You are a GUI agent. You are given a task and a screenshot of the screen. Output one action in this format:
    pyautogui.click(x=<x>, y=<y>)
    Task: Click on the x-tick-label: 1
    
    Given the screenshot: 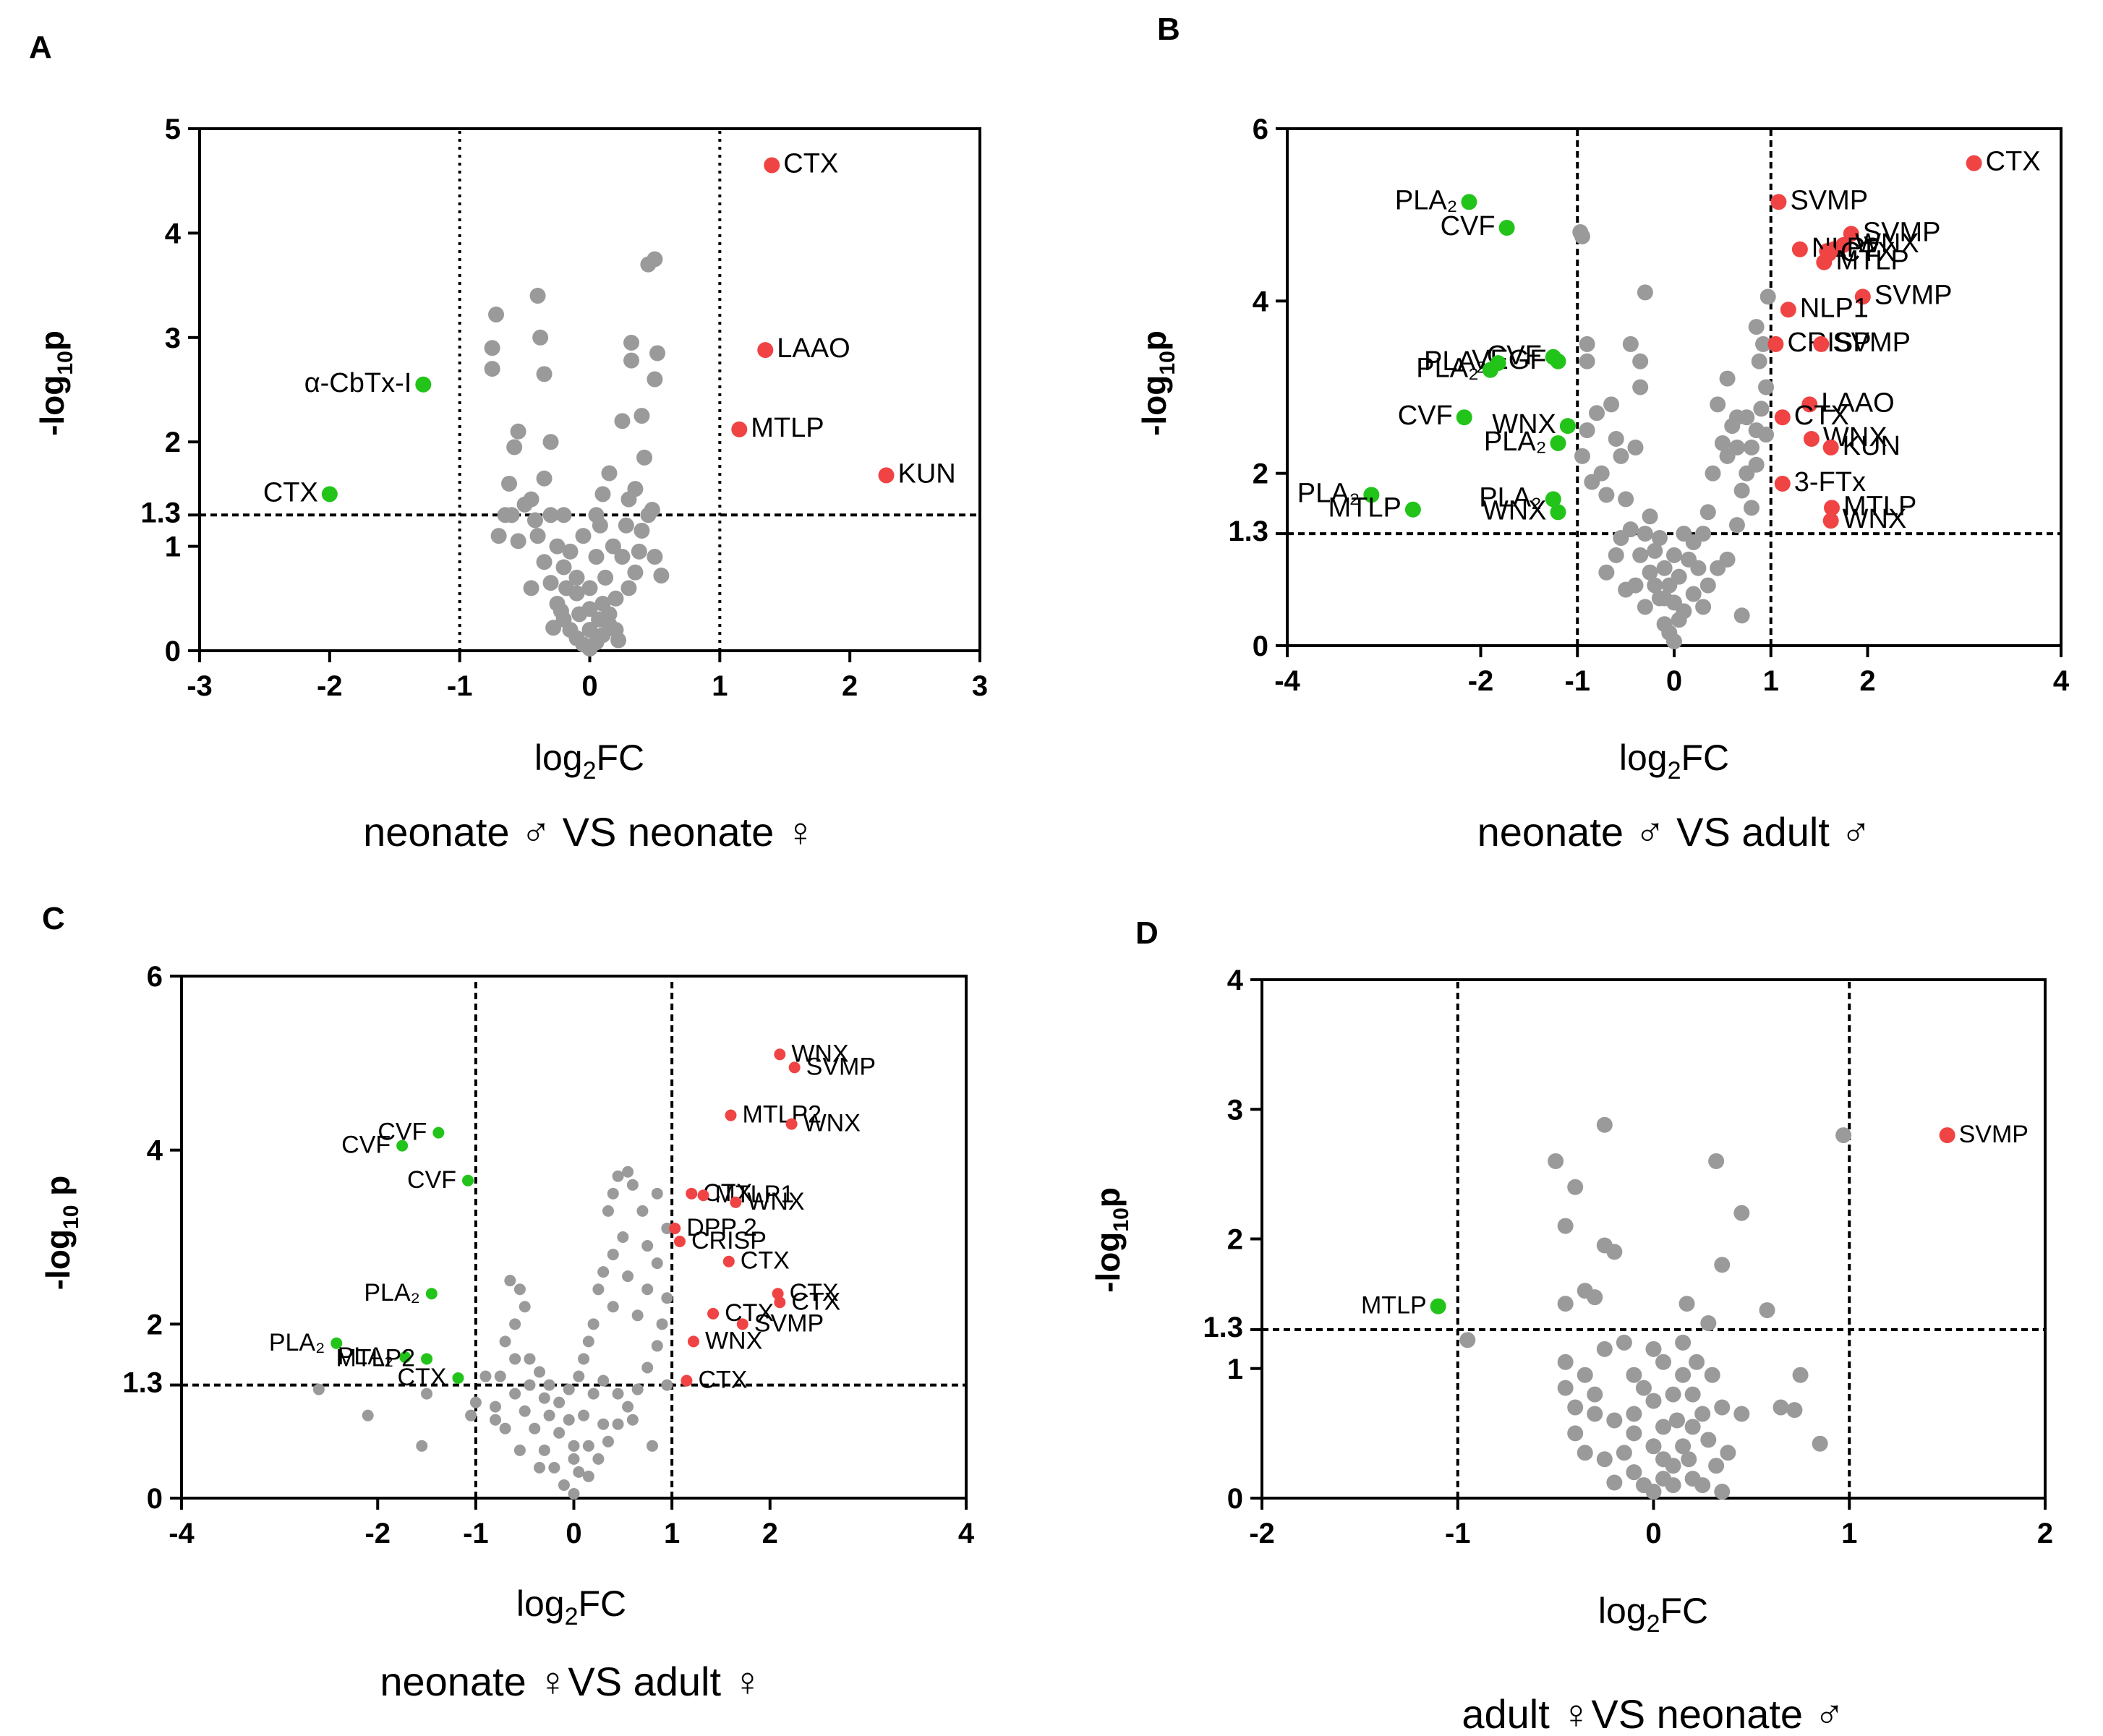 What is the action you would take?
    pyautogui.click(x=1849, y=1533)
    